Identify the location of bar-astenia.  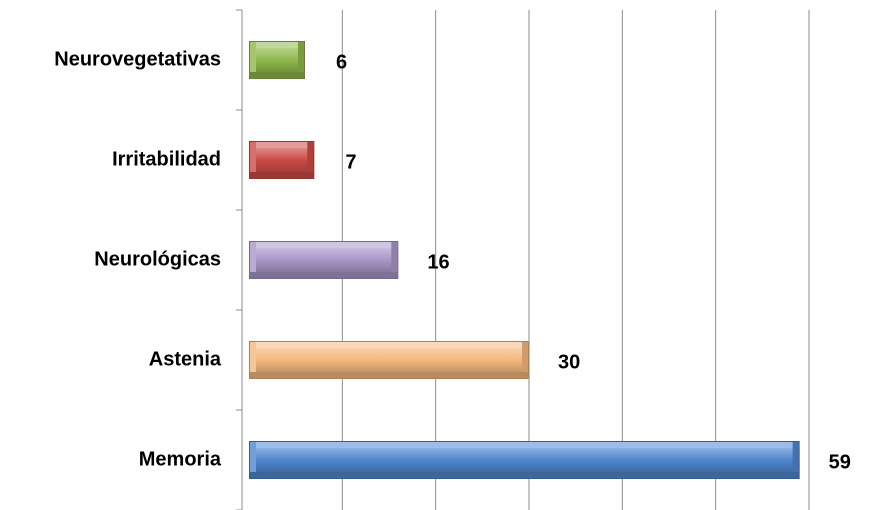
(389, 360).